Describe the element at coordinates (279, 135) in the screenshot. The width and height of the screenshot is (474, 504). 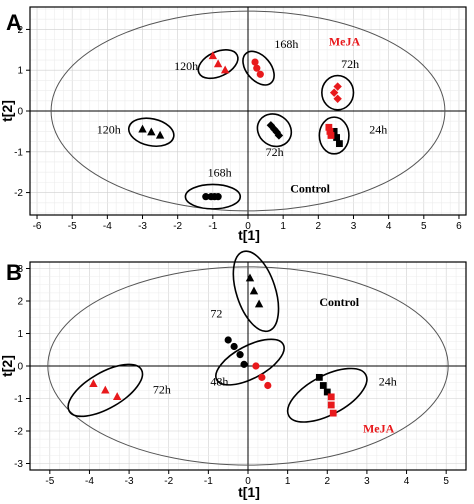
I see `control-diamond-point` at that location.